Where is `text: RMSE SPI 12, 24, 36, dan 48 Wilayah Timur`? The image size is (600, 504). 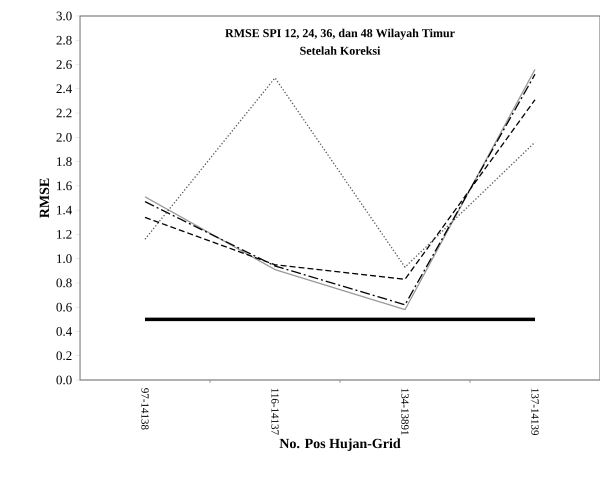
text: RMSE SPI 12, 24, 36, dan 48 Wilayah Timur is located at coordinates (340, 34).